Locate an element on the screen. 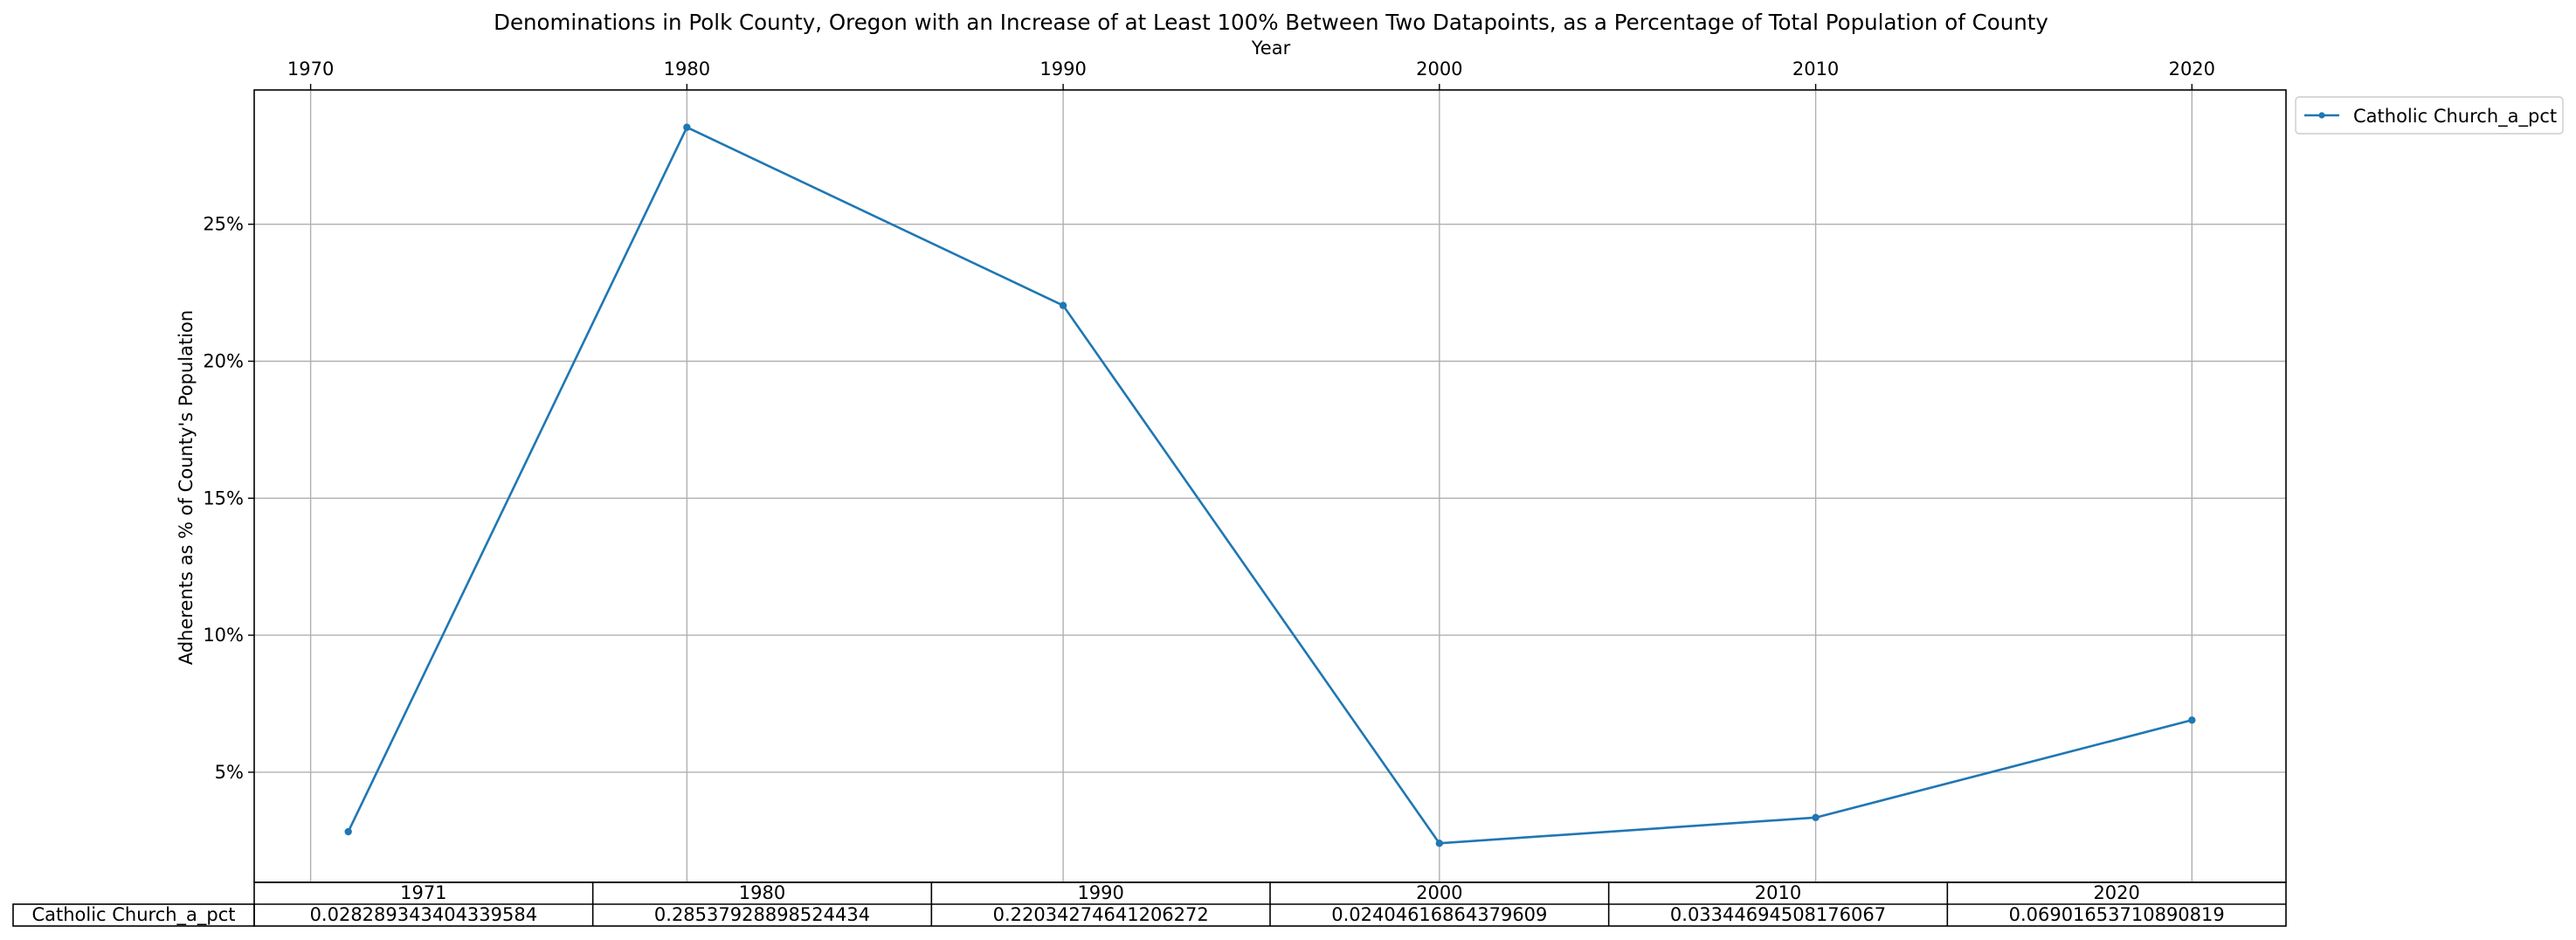 The height and width of the screenshot is (940, 2576). table-column-header: 1980 is located at coordinates (762, 893).